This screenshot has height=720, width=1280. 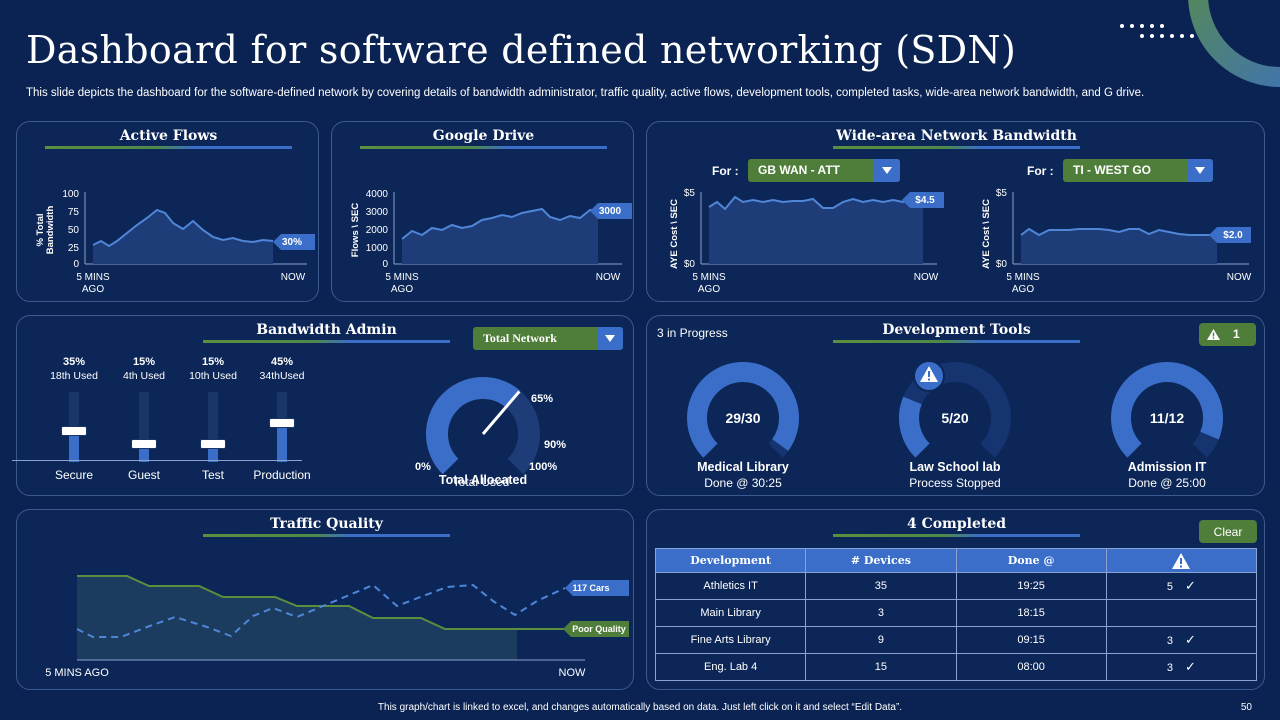 I want to click on column-header: Done @, so click(x=1031, y=560).